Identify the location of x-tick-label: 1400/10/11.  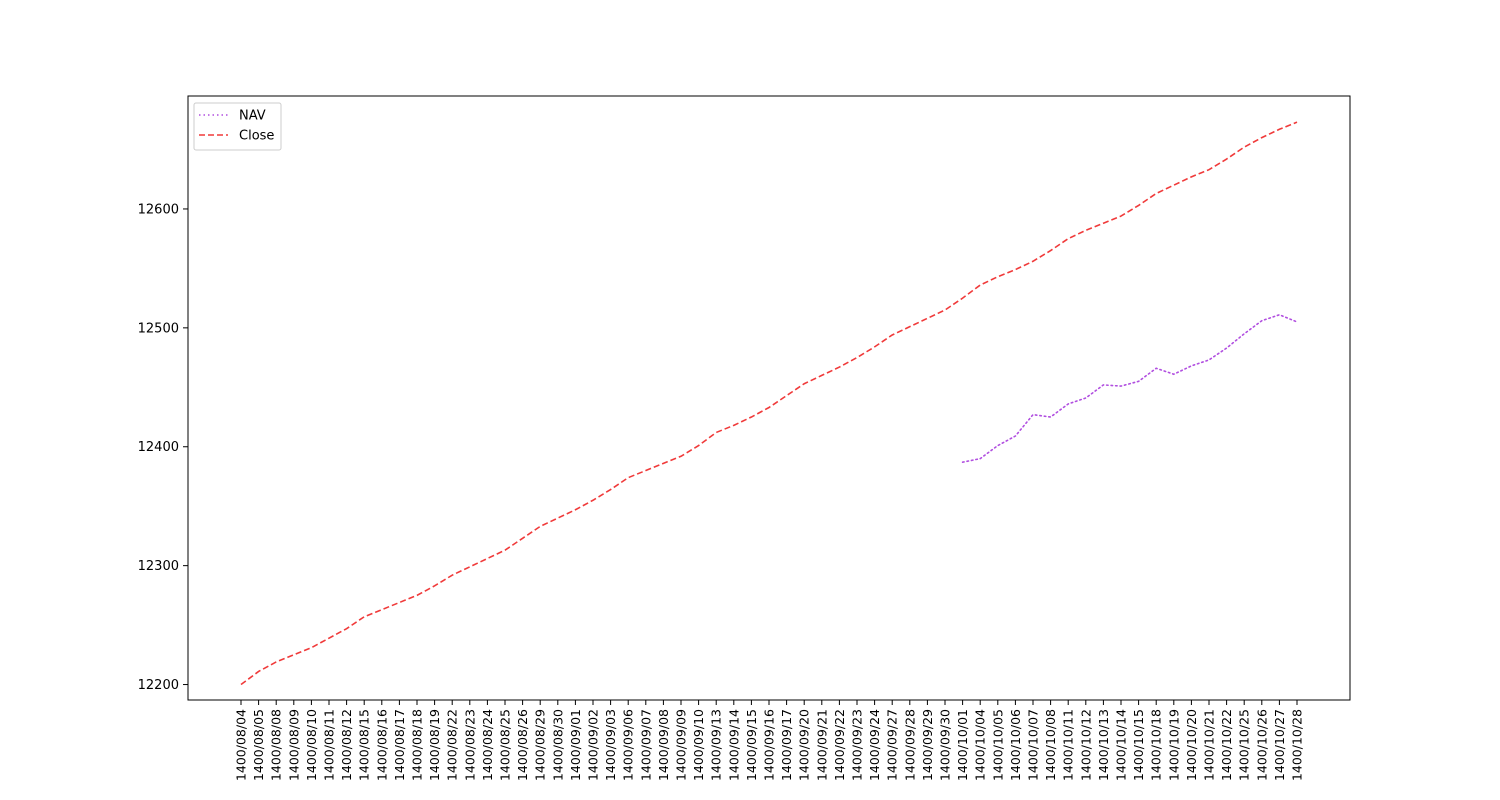
(1068, 745).